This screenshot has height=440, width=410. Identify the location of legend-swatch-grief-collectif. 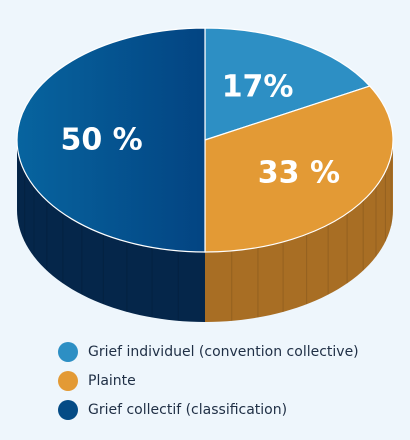
(68, 409).